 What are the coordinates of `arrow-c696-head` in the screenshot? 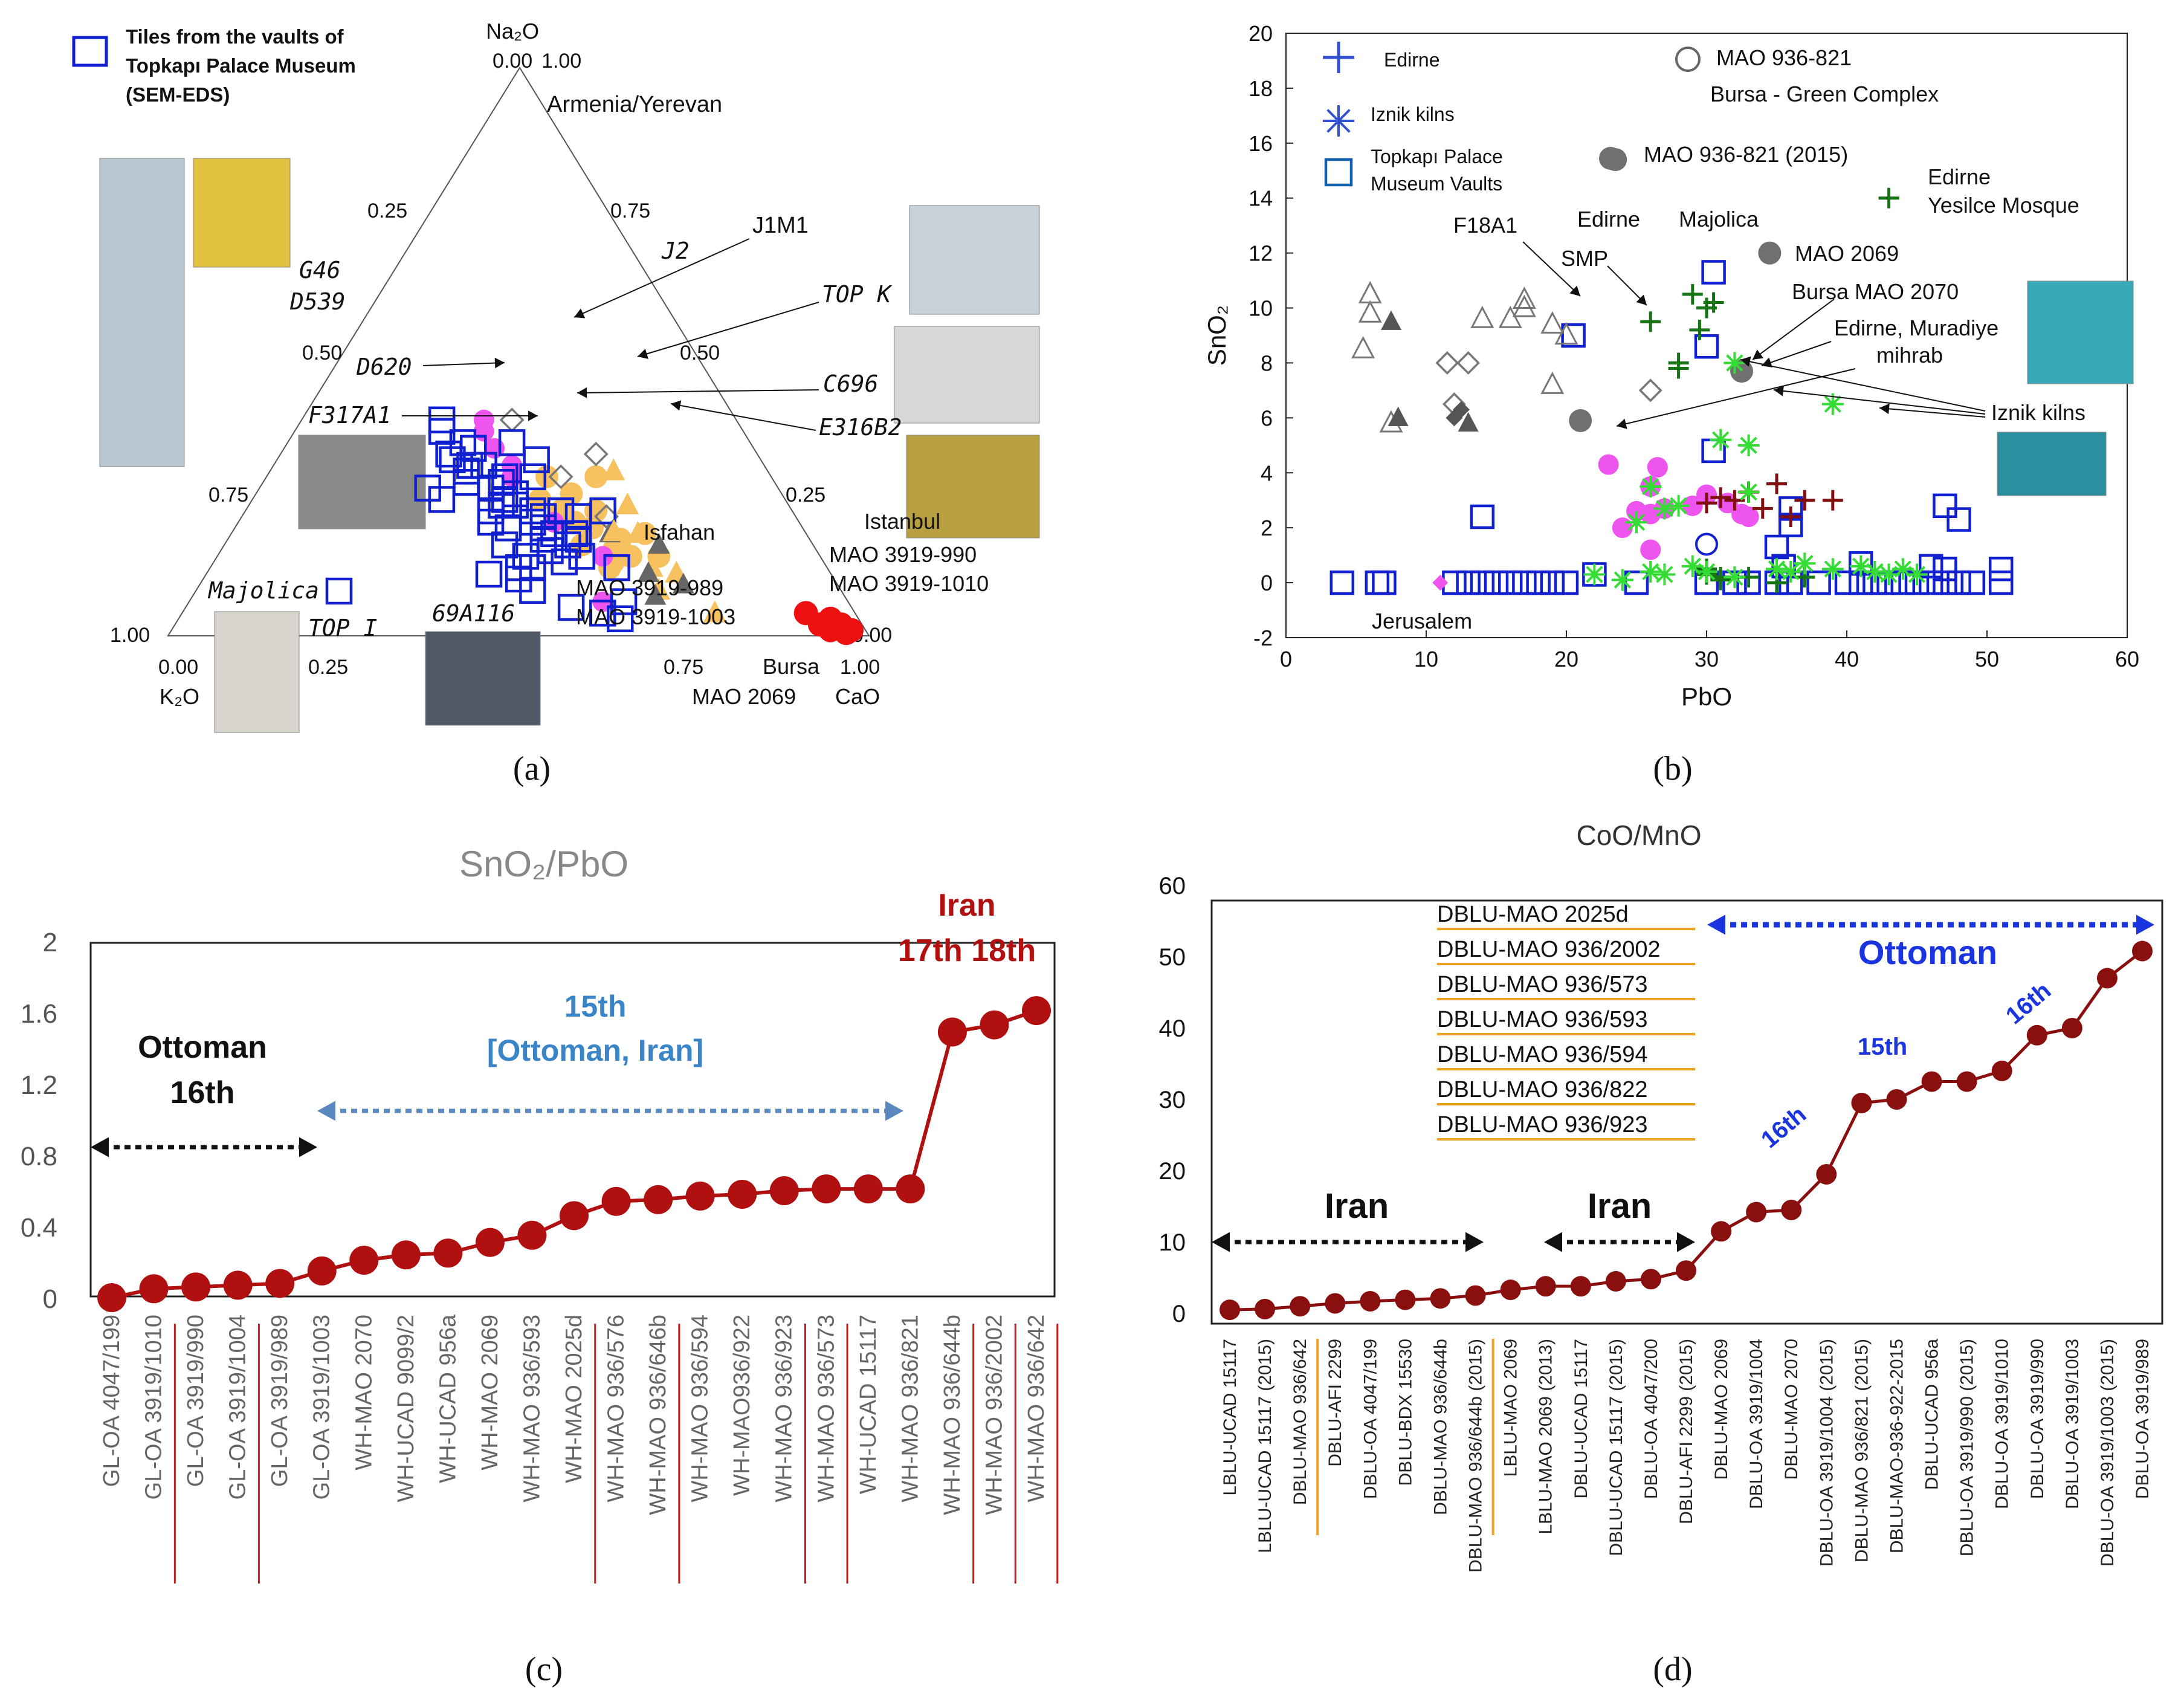 It's located at (582, 392).